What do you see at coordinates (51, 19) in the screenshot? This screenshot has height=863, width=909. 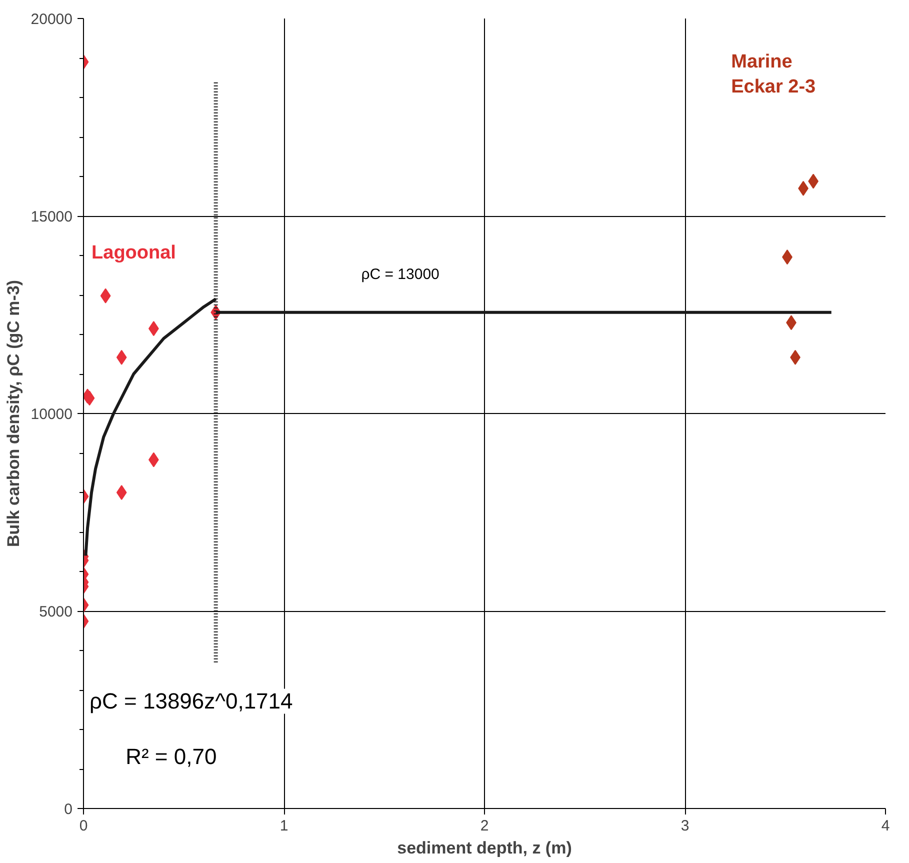 I see `y-tick-label: 20000` at bounding box center [51, 19].